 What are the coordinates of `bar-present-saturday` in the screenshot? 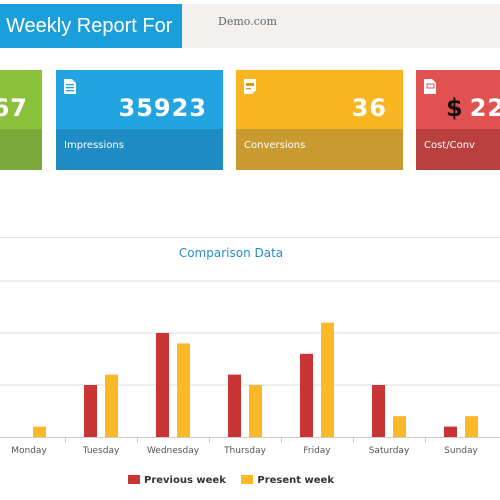 It's located at (399, 426).